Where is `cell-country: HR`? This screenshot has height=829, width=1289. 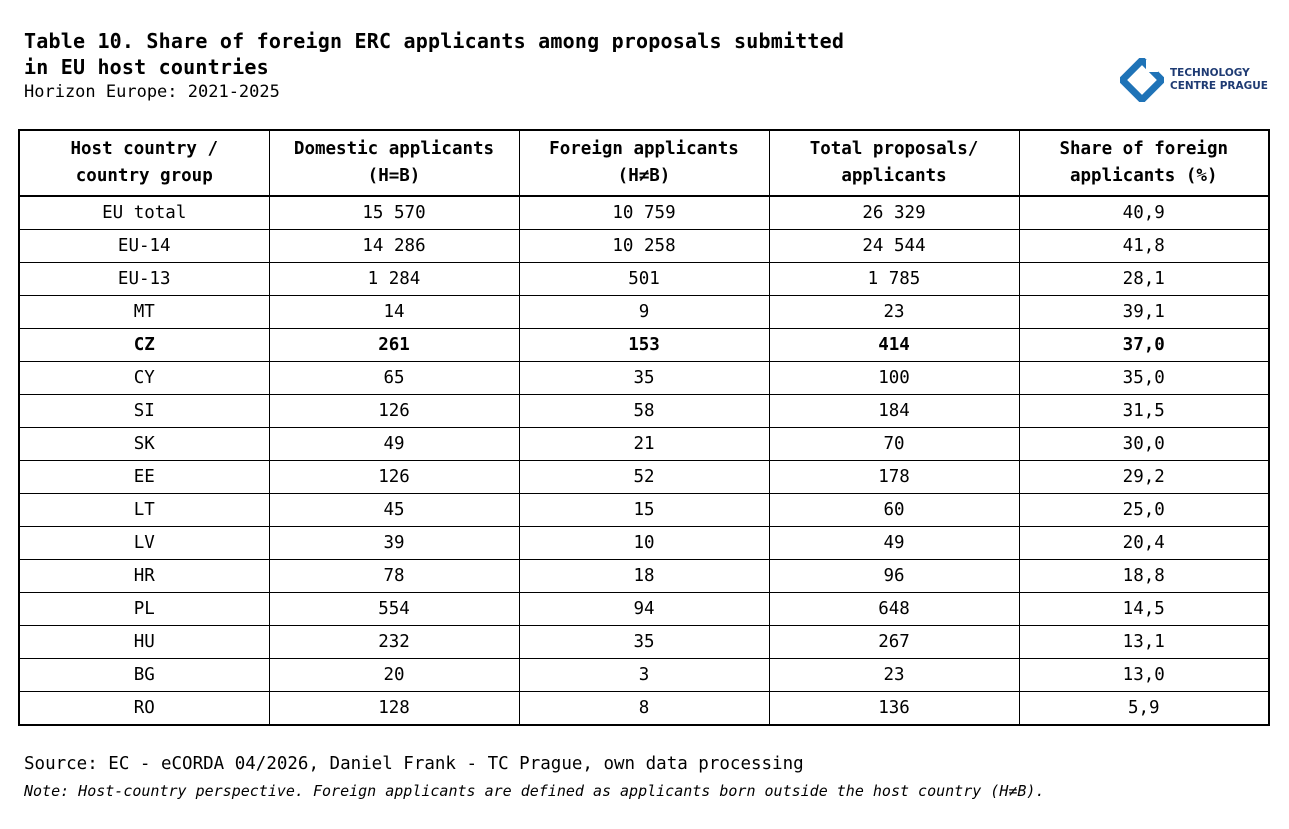 cell-country: HR is located at coordinates (144, 576).